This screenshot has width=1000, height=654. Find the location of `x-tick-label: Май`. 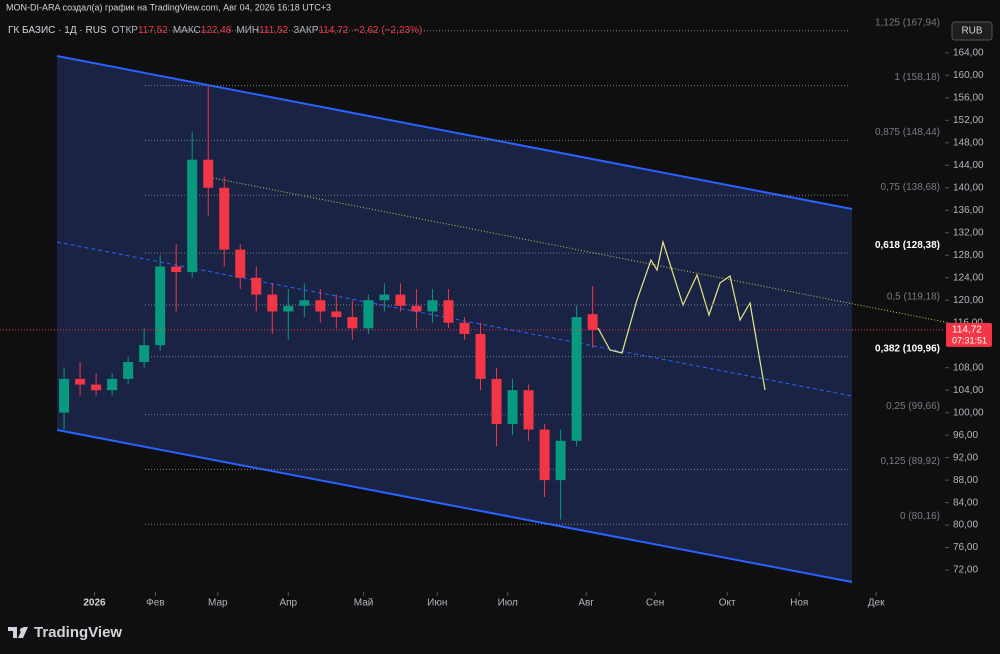

x-tick-label: Май is located at coordinates (364, 603).